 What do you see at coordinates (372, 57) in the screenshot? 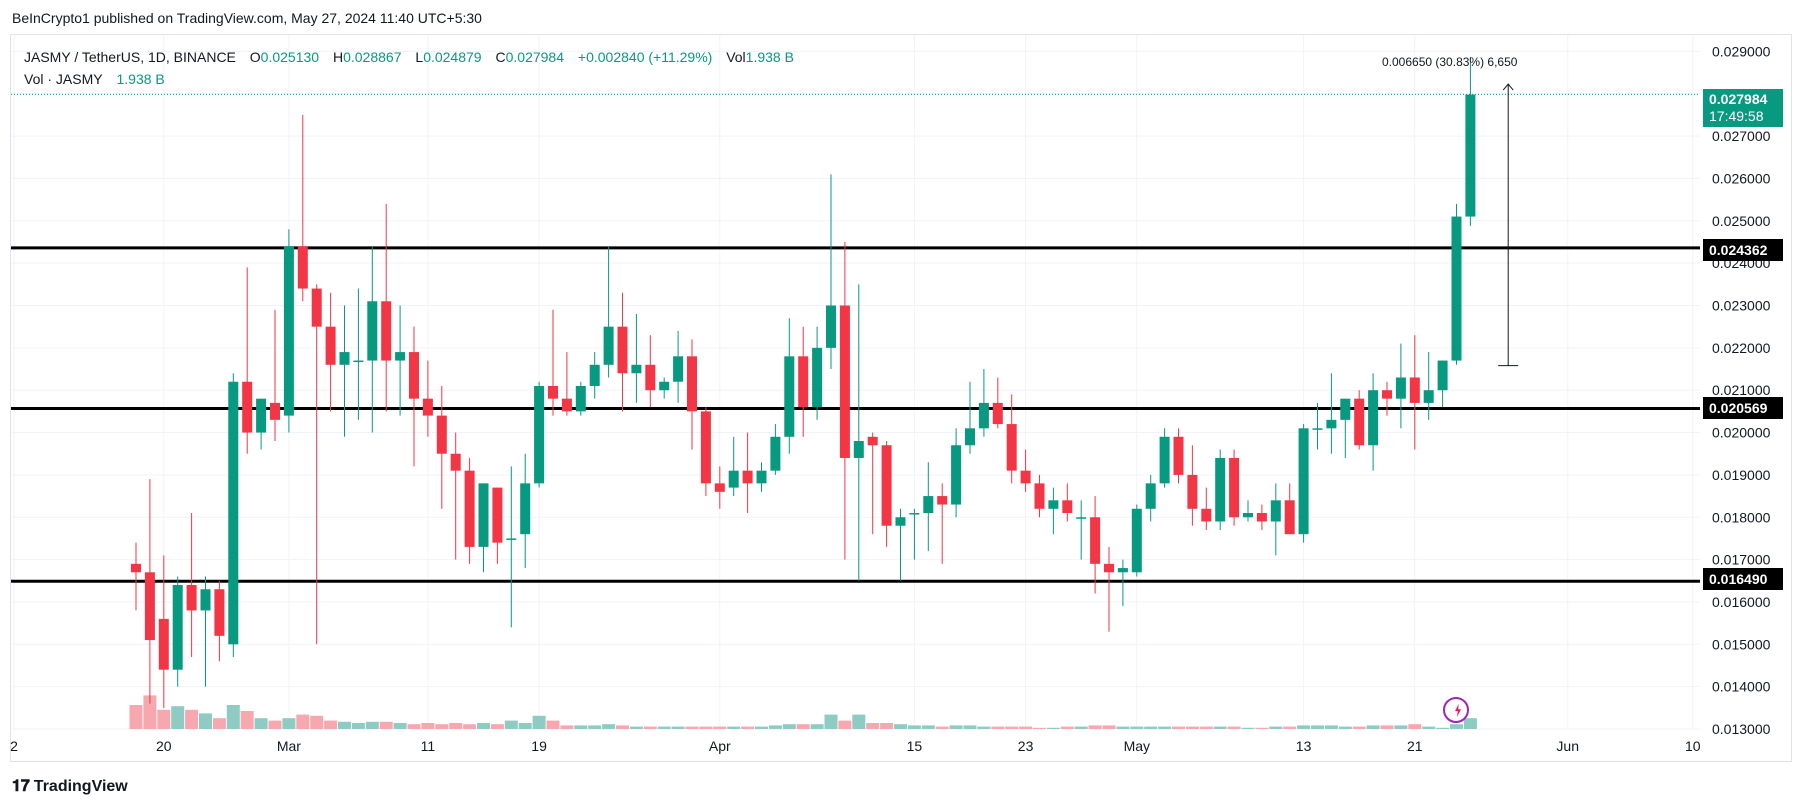
I see `high-value: 0.028867` at bounding box center [372, 57].